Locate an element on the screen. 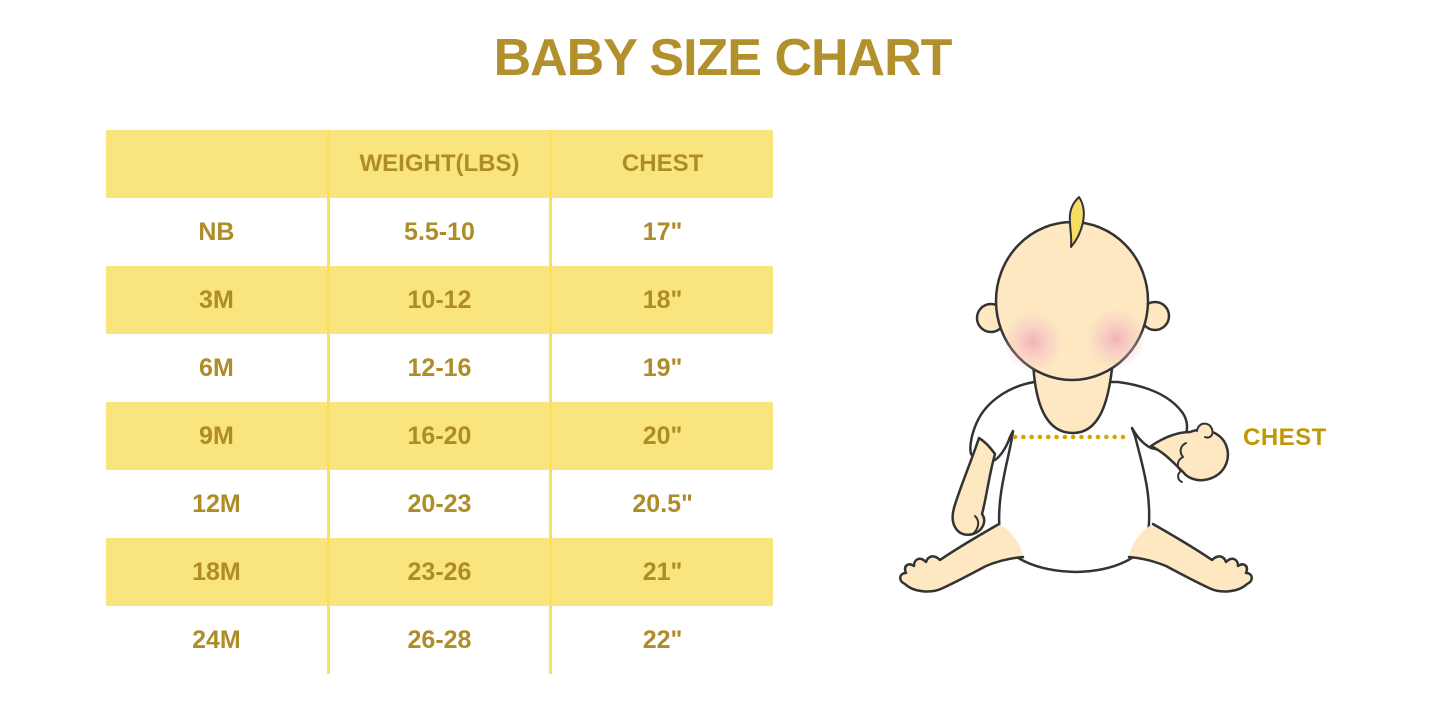 This screenshot has width=1445, height=723. baby-right-cheek is located at coordinates (1116, 339).